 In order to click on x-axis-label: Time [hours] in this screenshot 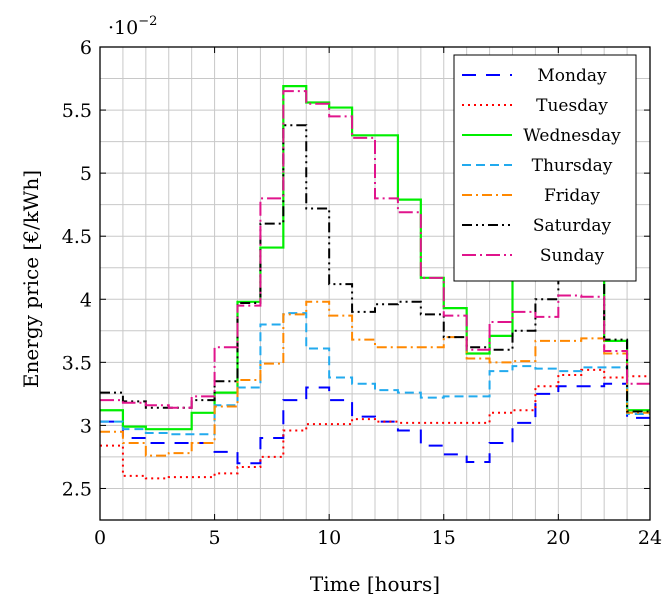, I will do `click(375, 584)`.